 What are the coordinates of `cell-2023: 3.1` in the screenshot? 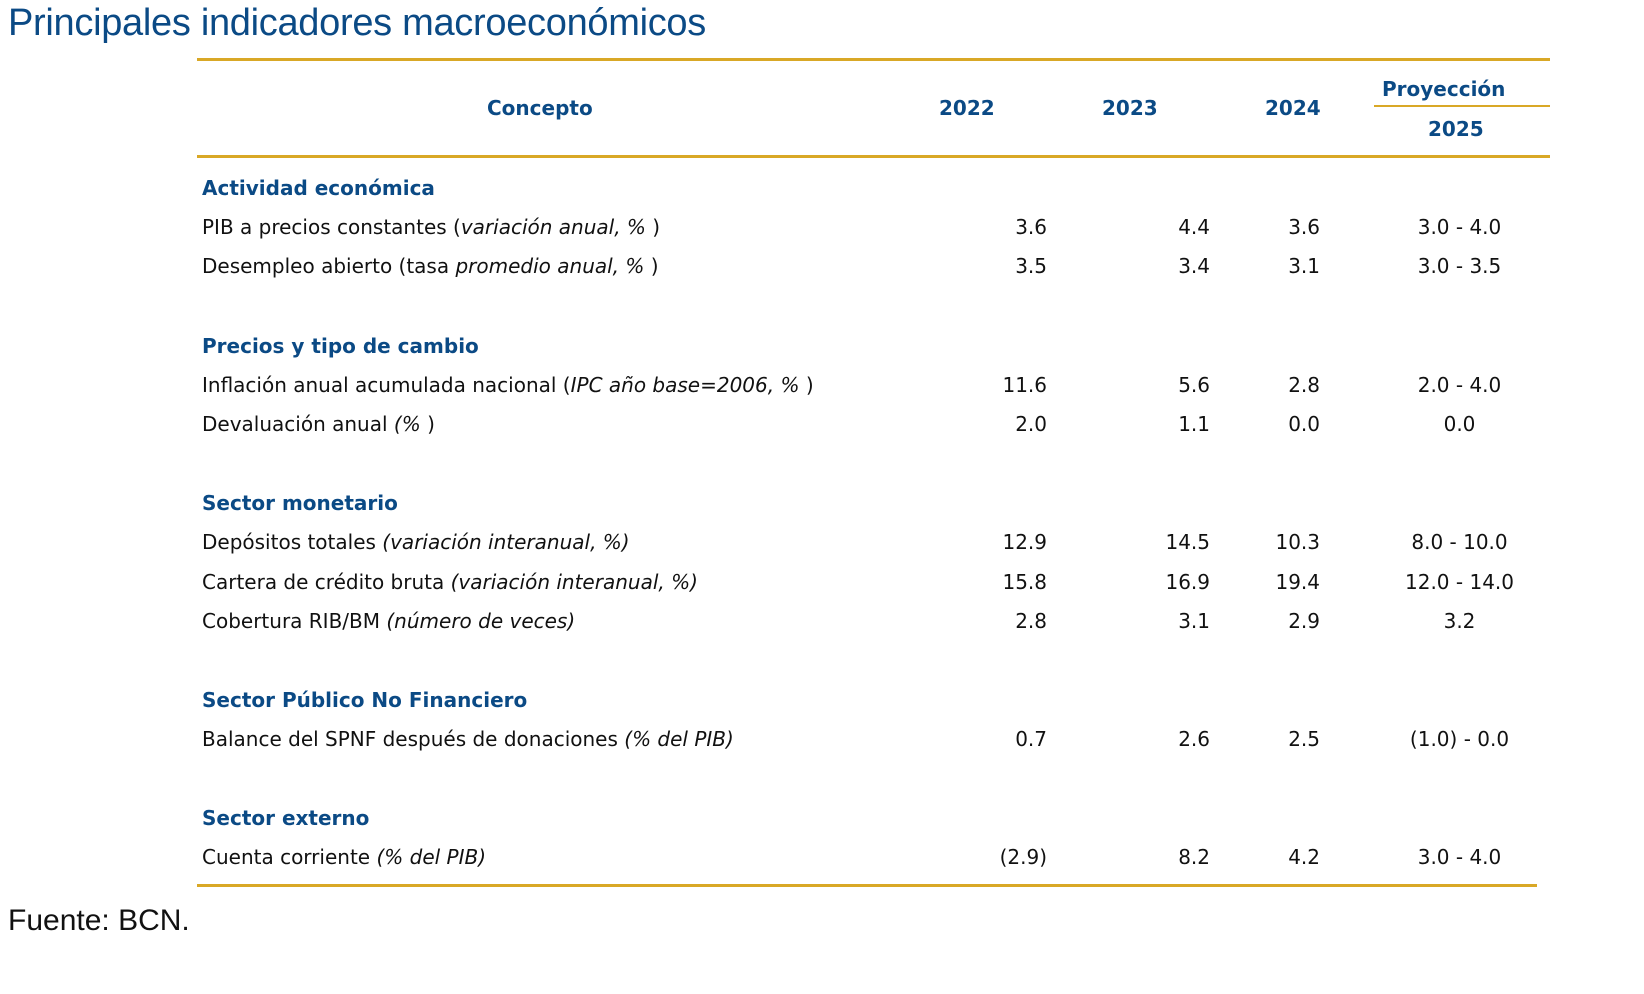 It's located at (1194, 621).